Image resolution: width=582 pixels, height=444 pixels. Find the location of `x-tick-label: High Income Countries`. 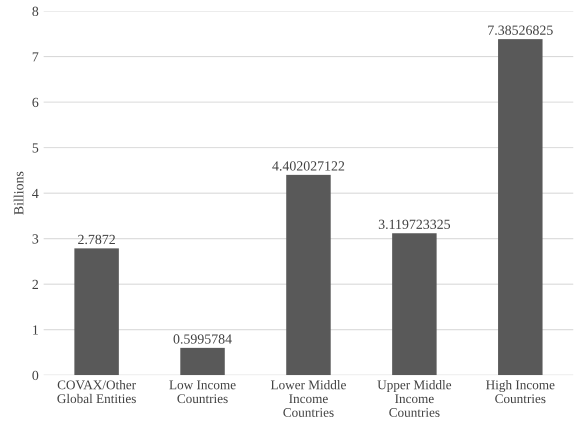

x-tick-label: High Income Countries is located at coordinates (520, 392).